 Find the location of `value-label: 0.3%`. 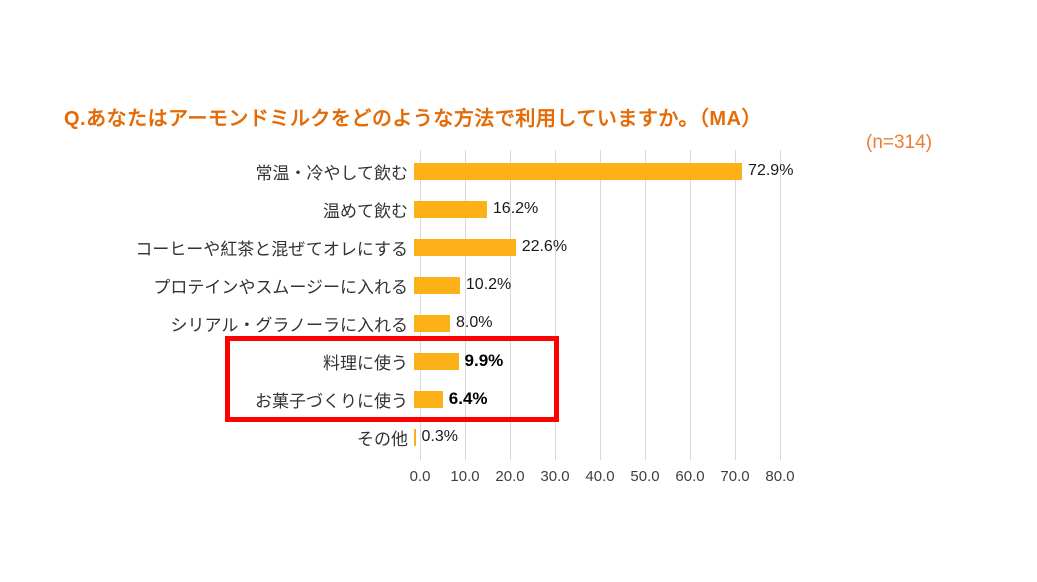

value-label: 0.3% is located at coordinates (439, 436).